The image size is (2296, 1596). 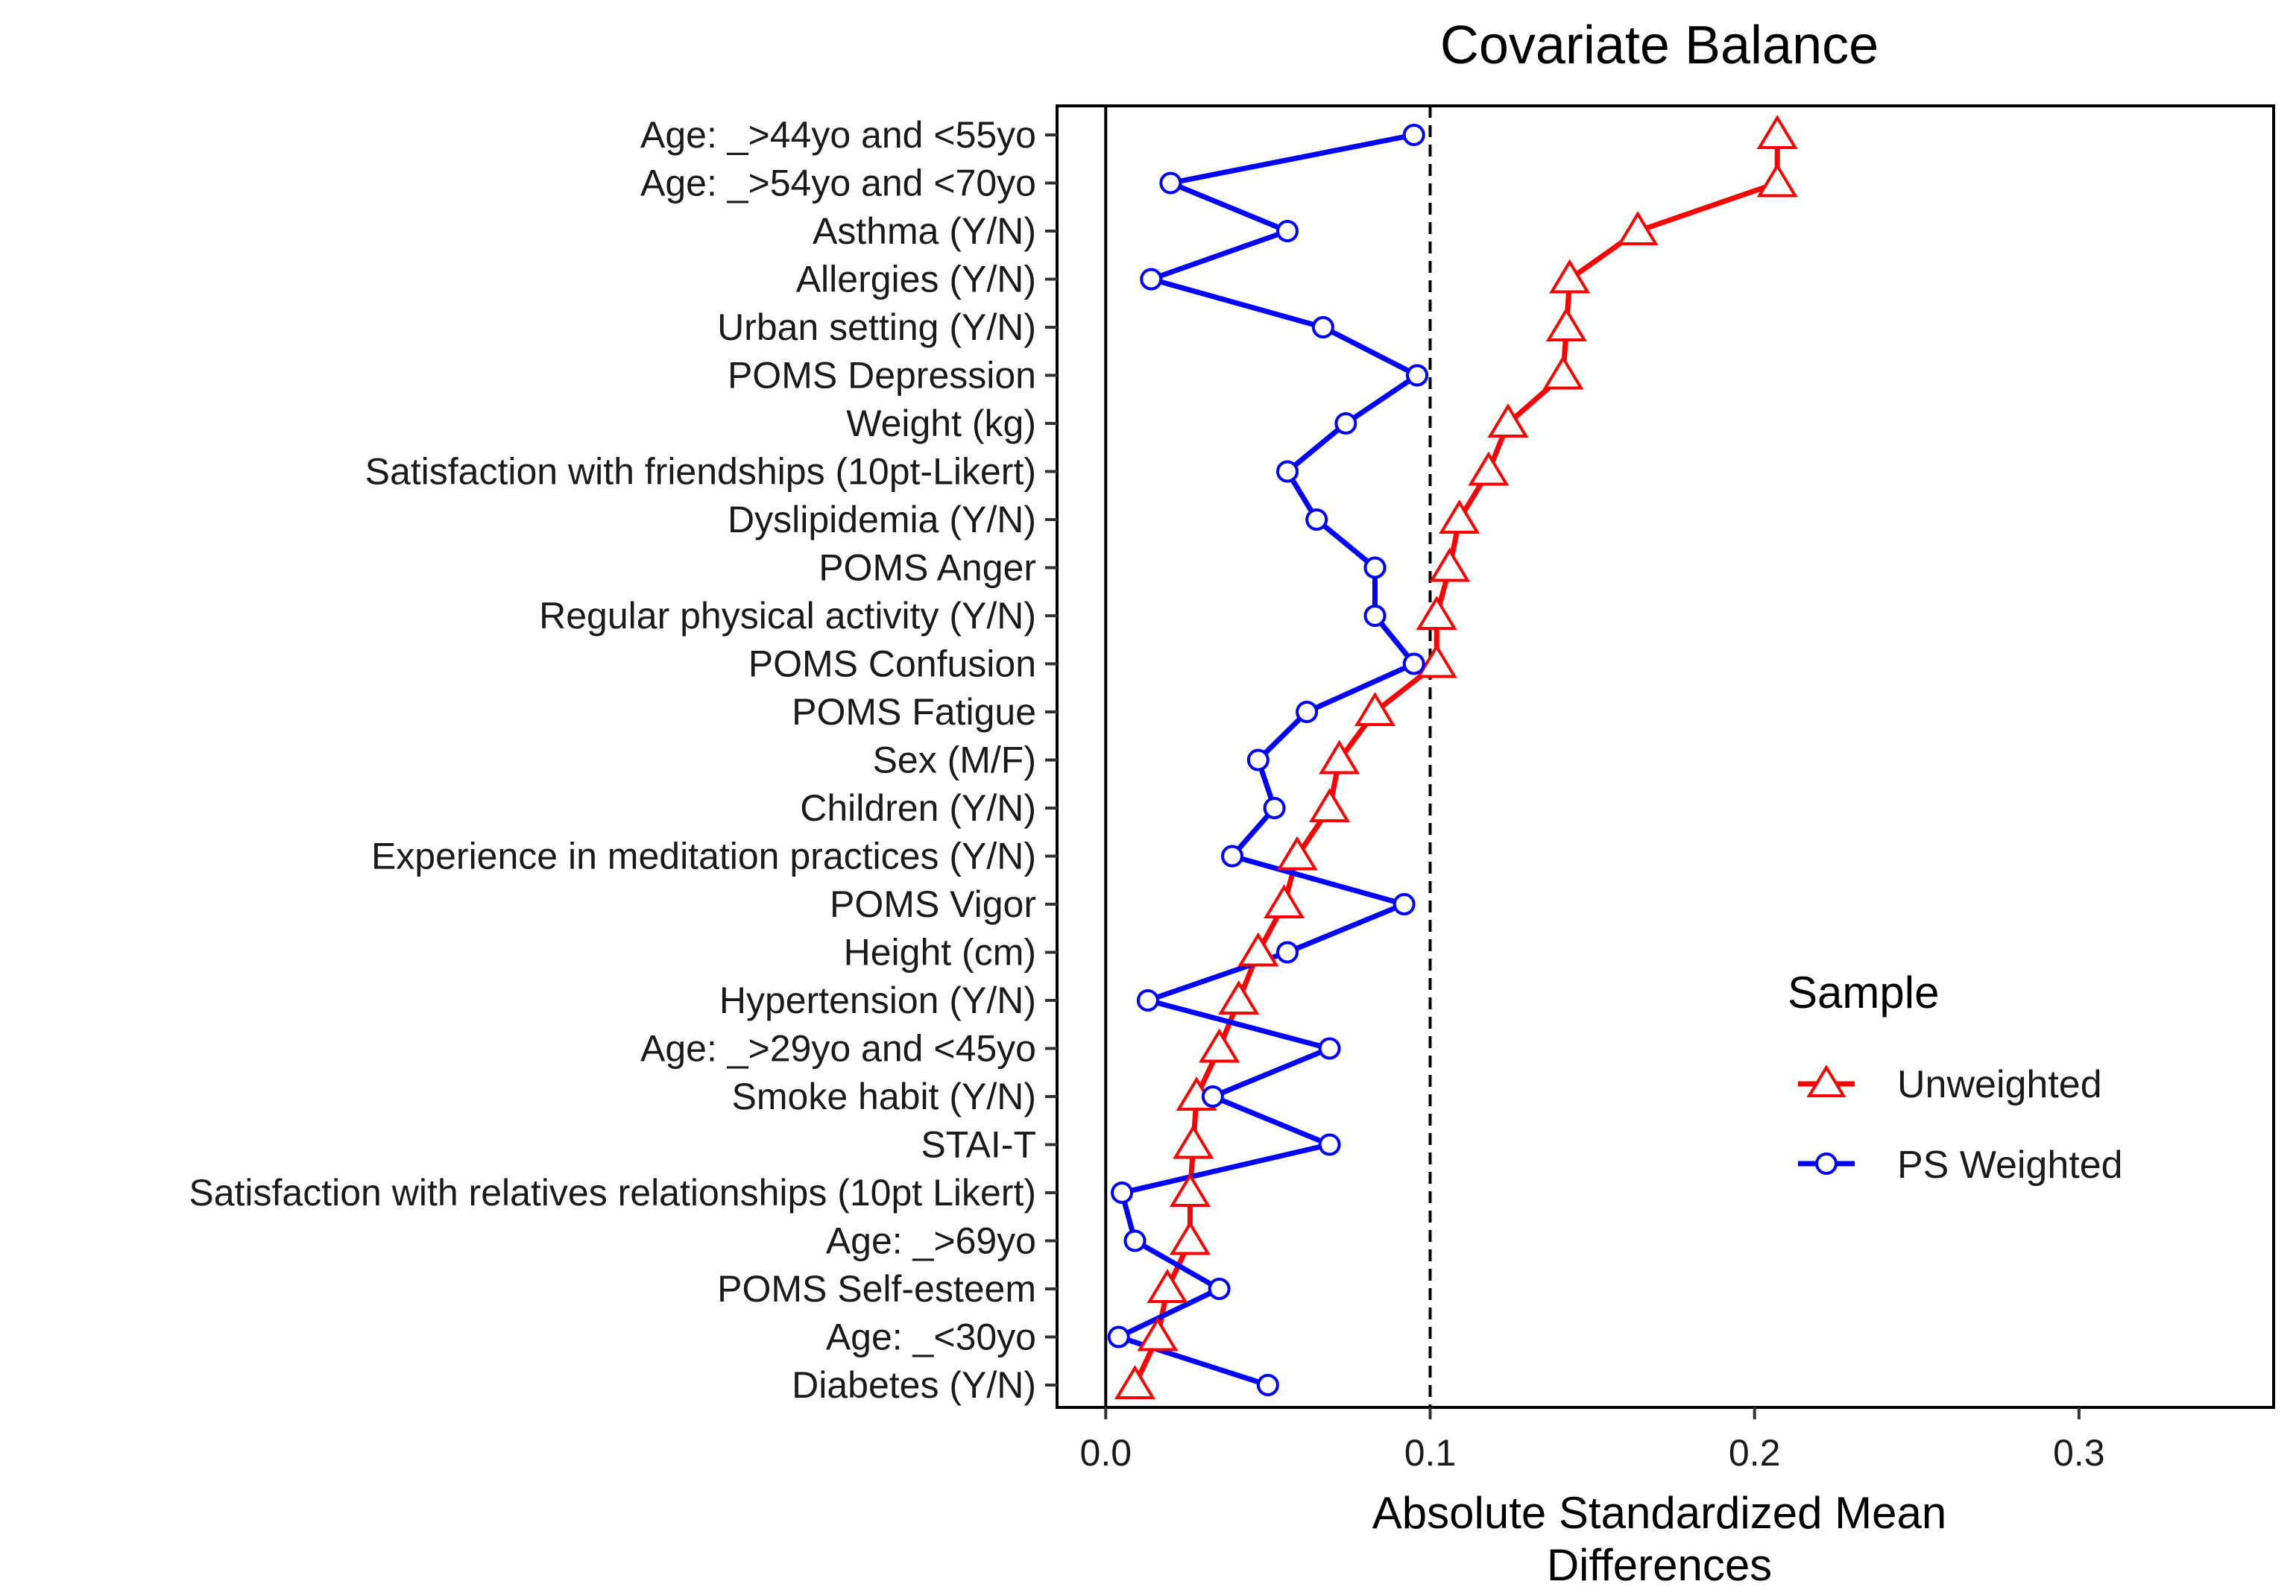 I want to click on x-tick-label: 0.0, so click(x=1106, y=1453).